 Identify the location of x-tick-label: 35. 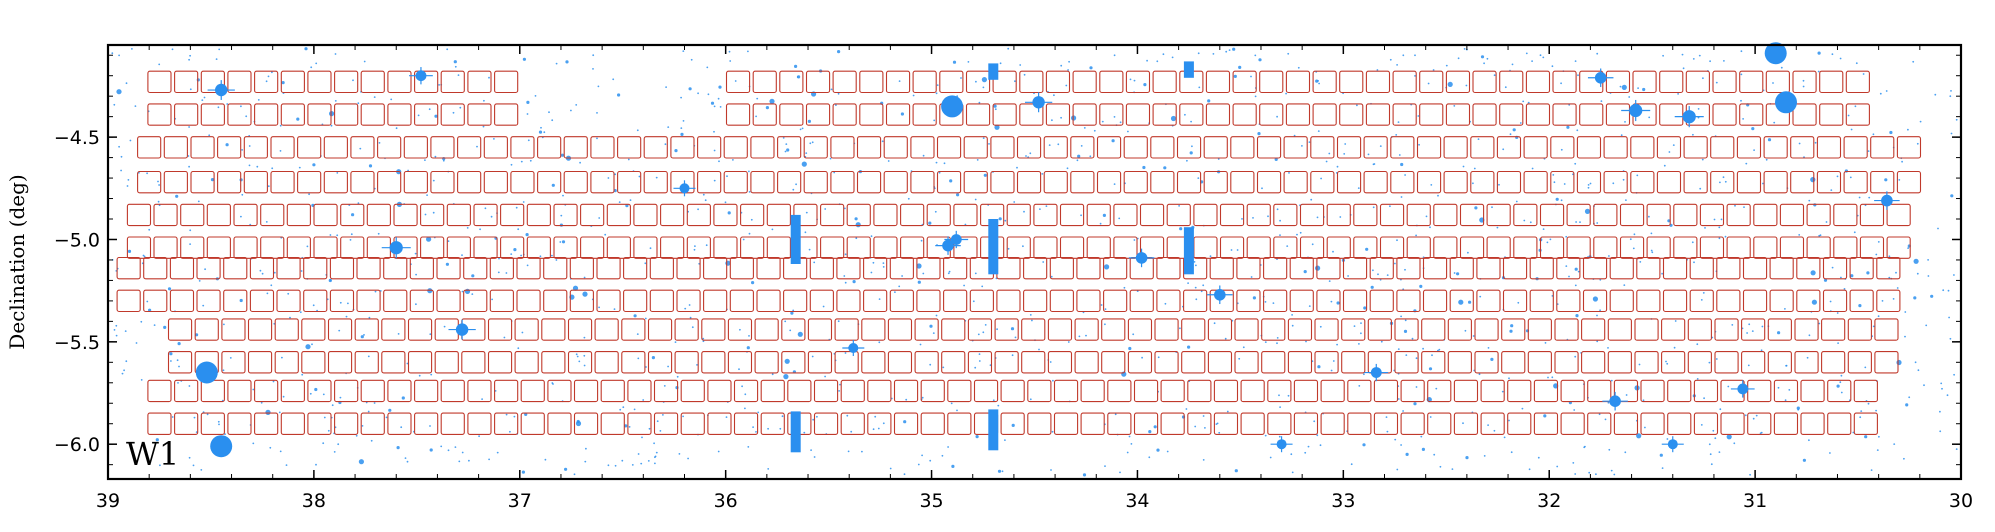
(931, 501).